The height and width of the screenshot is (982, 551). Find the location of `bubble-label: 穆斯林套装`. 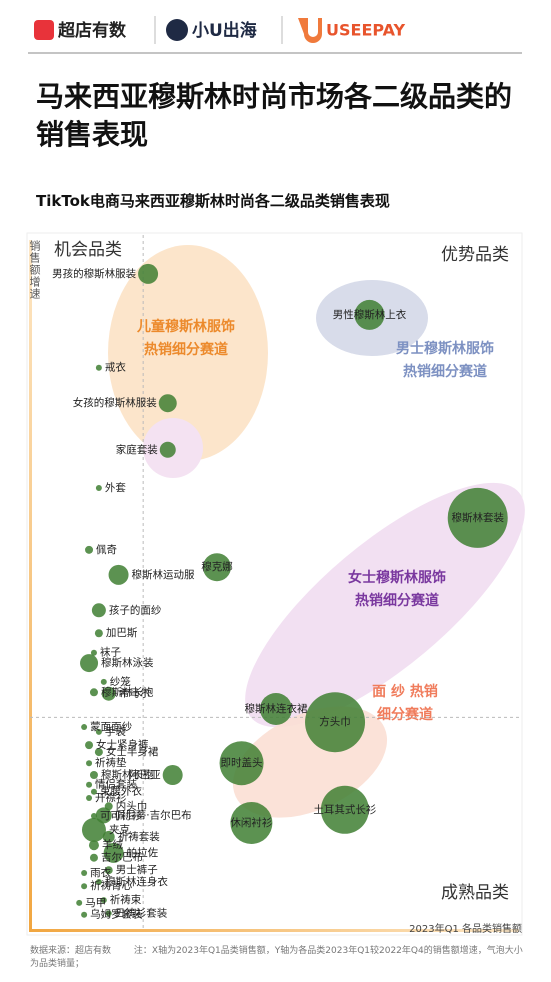

bubble-label: 穆斯林套装 is located at coordinates (477, 517).